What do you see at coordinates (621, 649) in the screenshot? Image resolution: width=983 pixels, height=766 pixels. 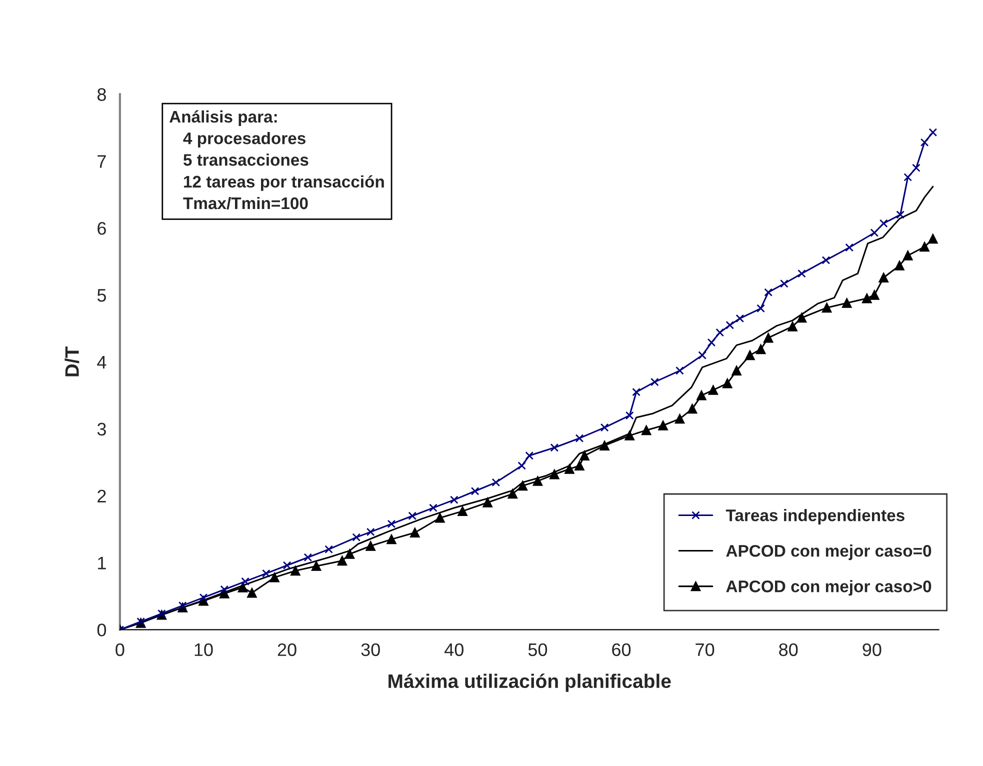 I see `x-tick-label: 60` at bounding box center [621, 649].